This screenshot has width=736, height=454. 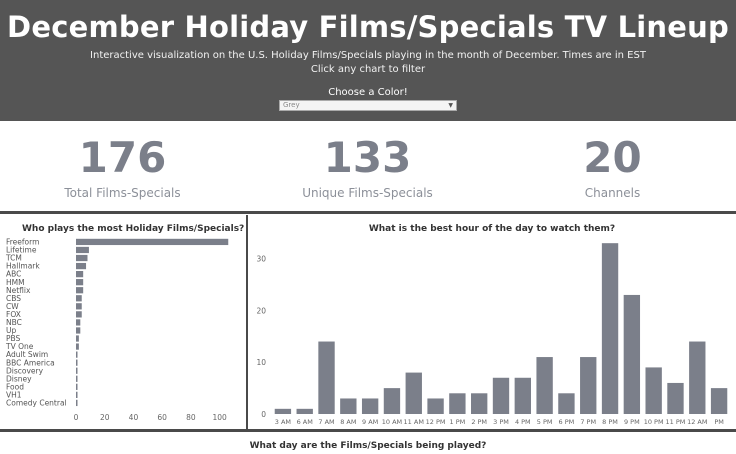 I want to click on channel-label: FOX, so click(x=13, y=314).